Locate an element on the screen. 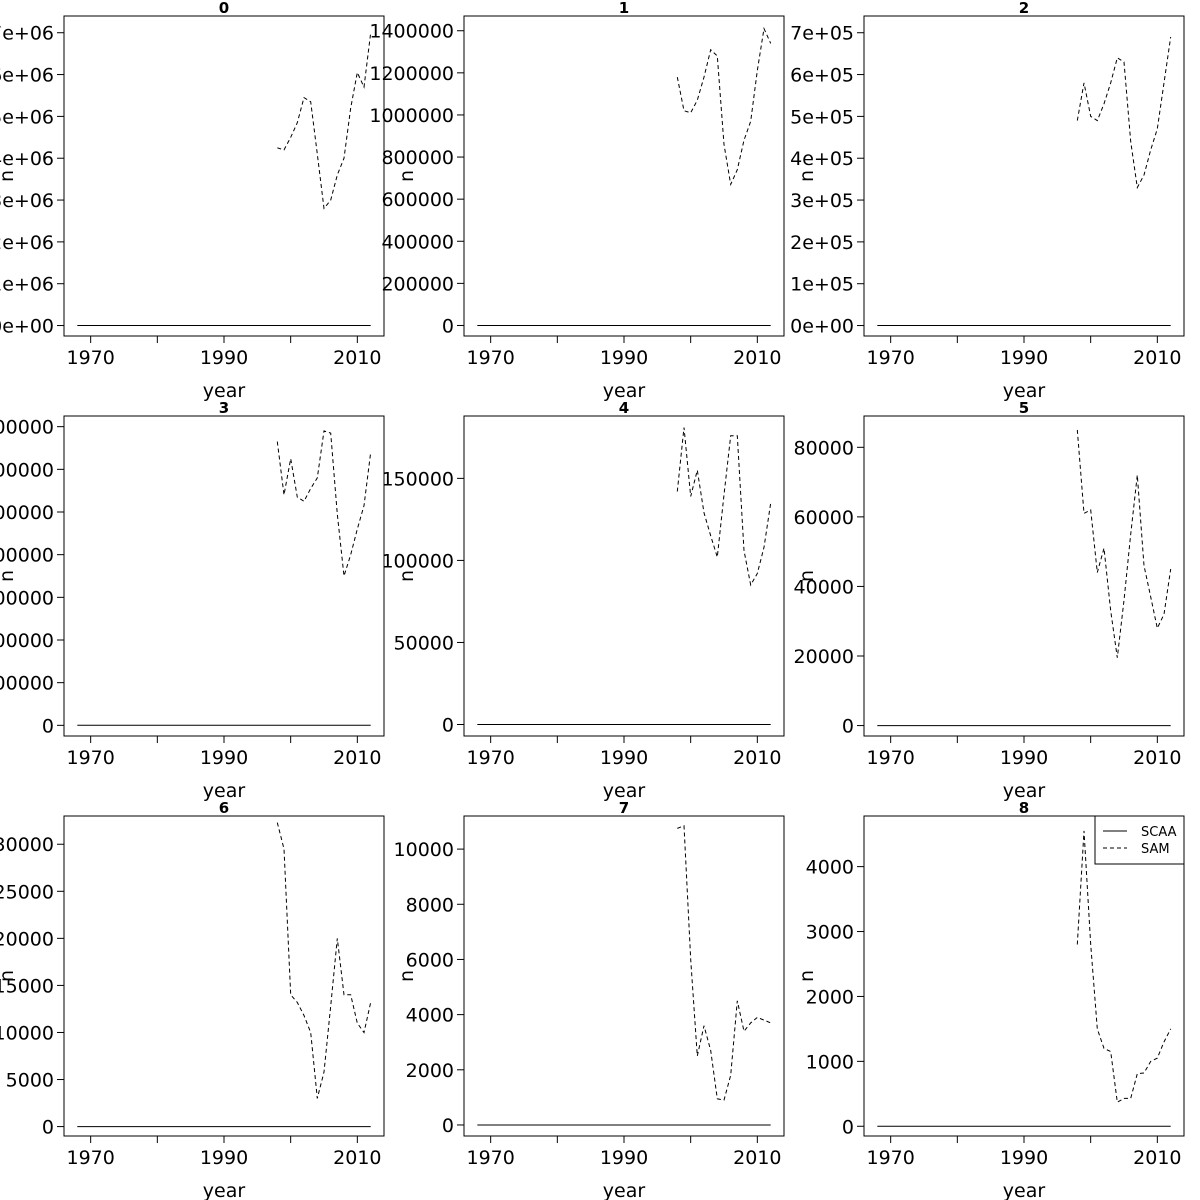 The width and height of the screenshot is (1200, 1200). y-tick-label: 30000 is located at coordinates (27, 845).